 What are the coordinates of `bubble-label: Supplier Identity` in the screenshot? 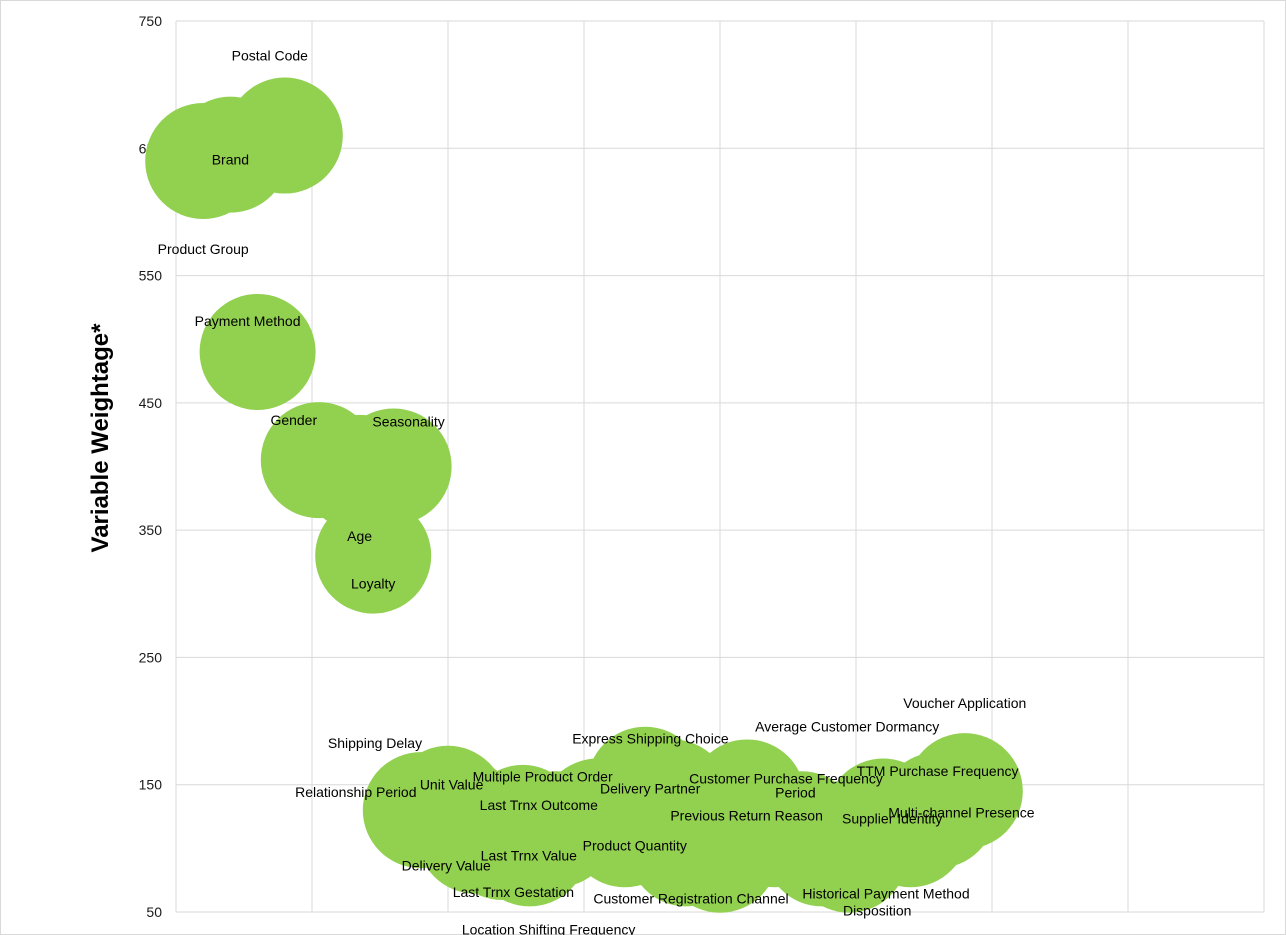 It's located at (892, 819).